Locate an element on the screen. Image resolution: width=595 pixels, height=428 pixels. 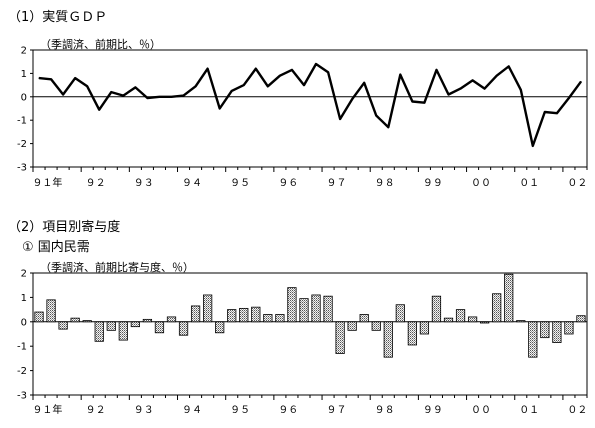
section2-unit: （季調済、前期比寄与度、％） is located at coordinates (117, 267).